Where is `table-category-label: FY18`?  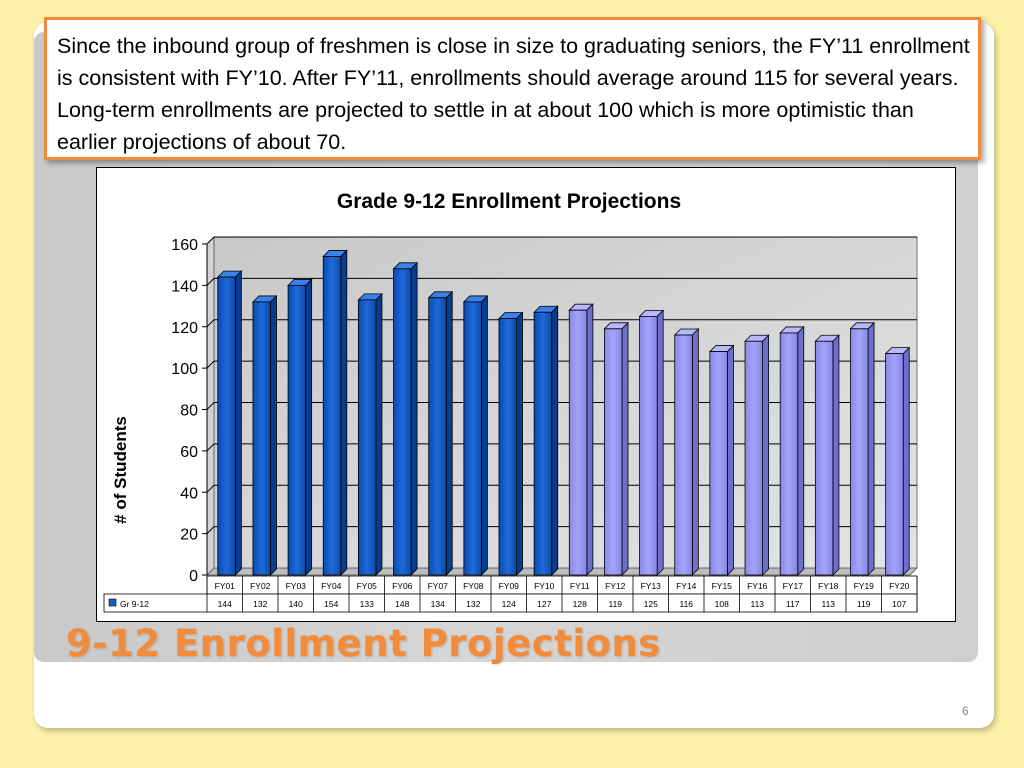
table-category-label: FY18 is located at coordinates (828, 586).